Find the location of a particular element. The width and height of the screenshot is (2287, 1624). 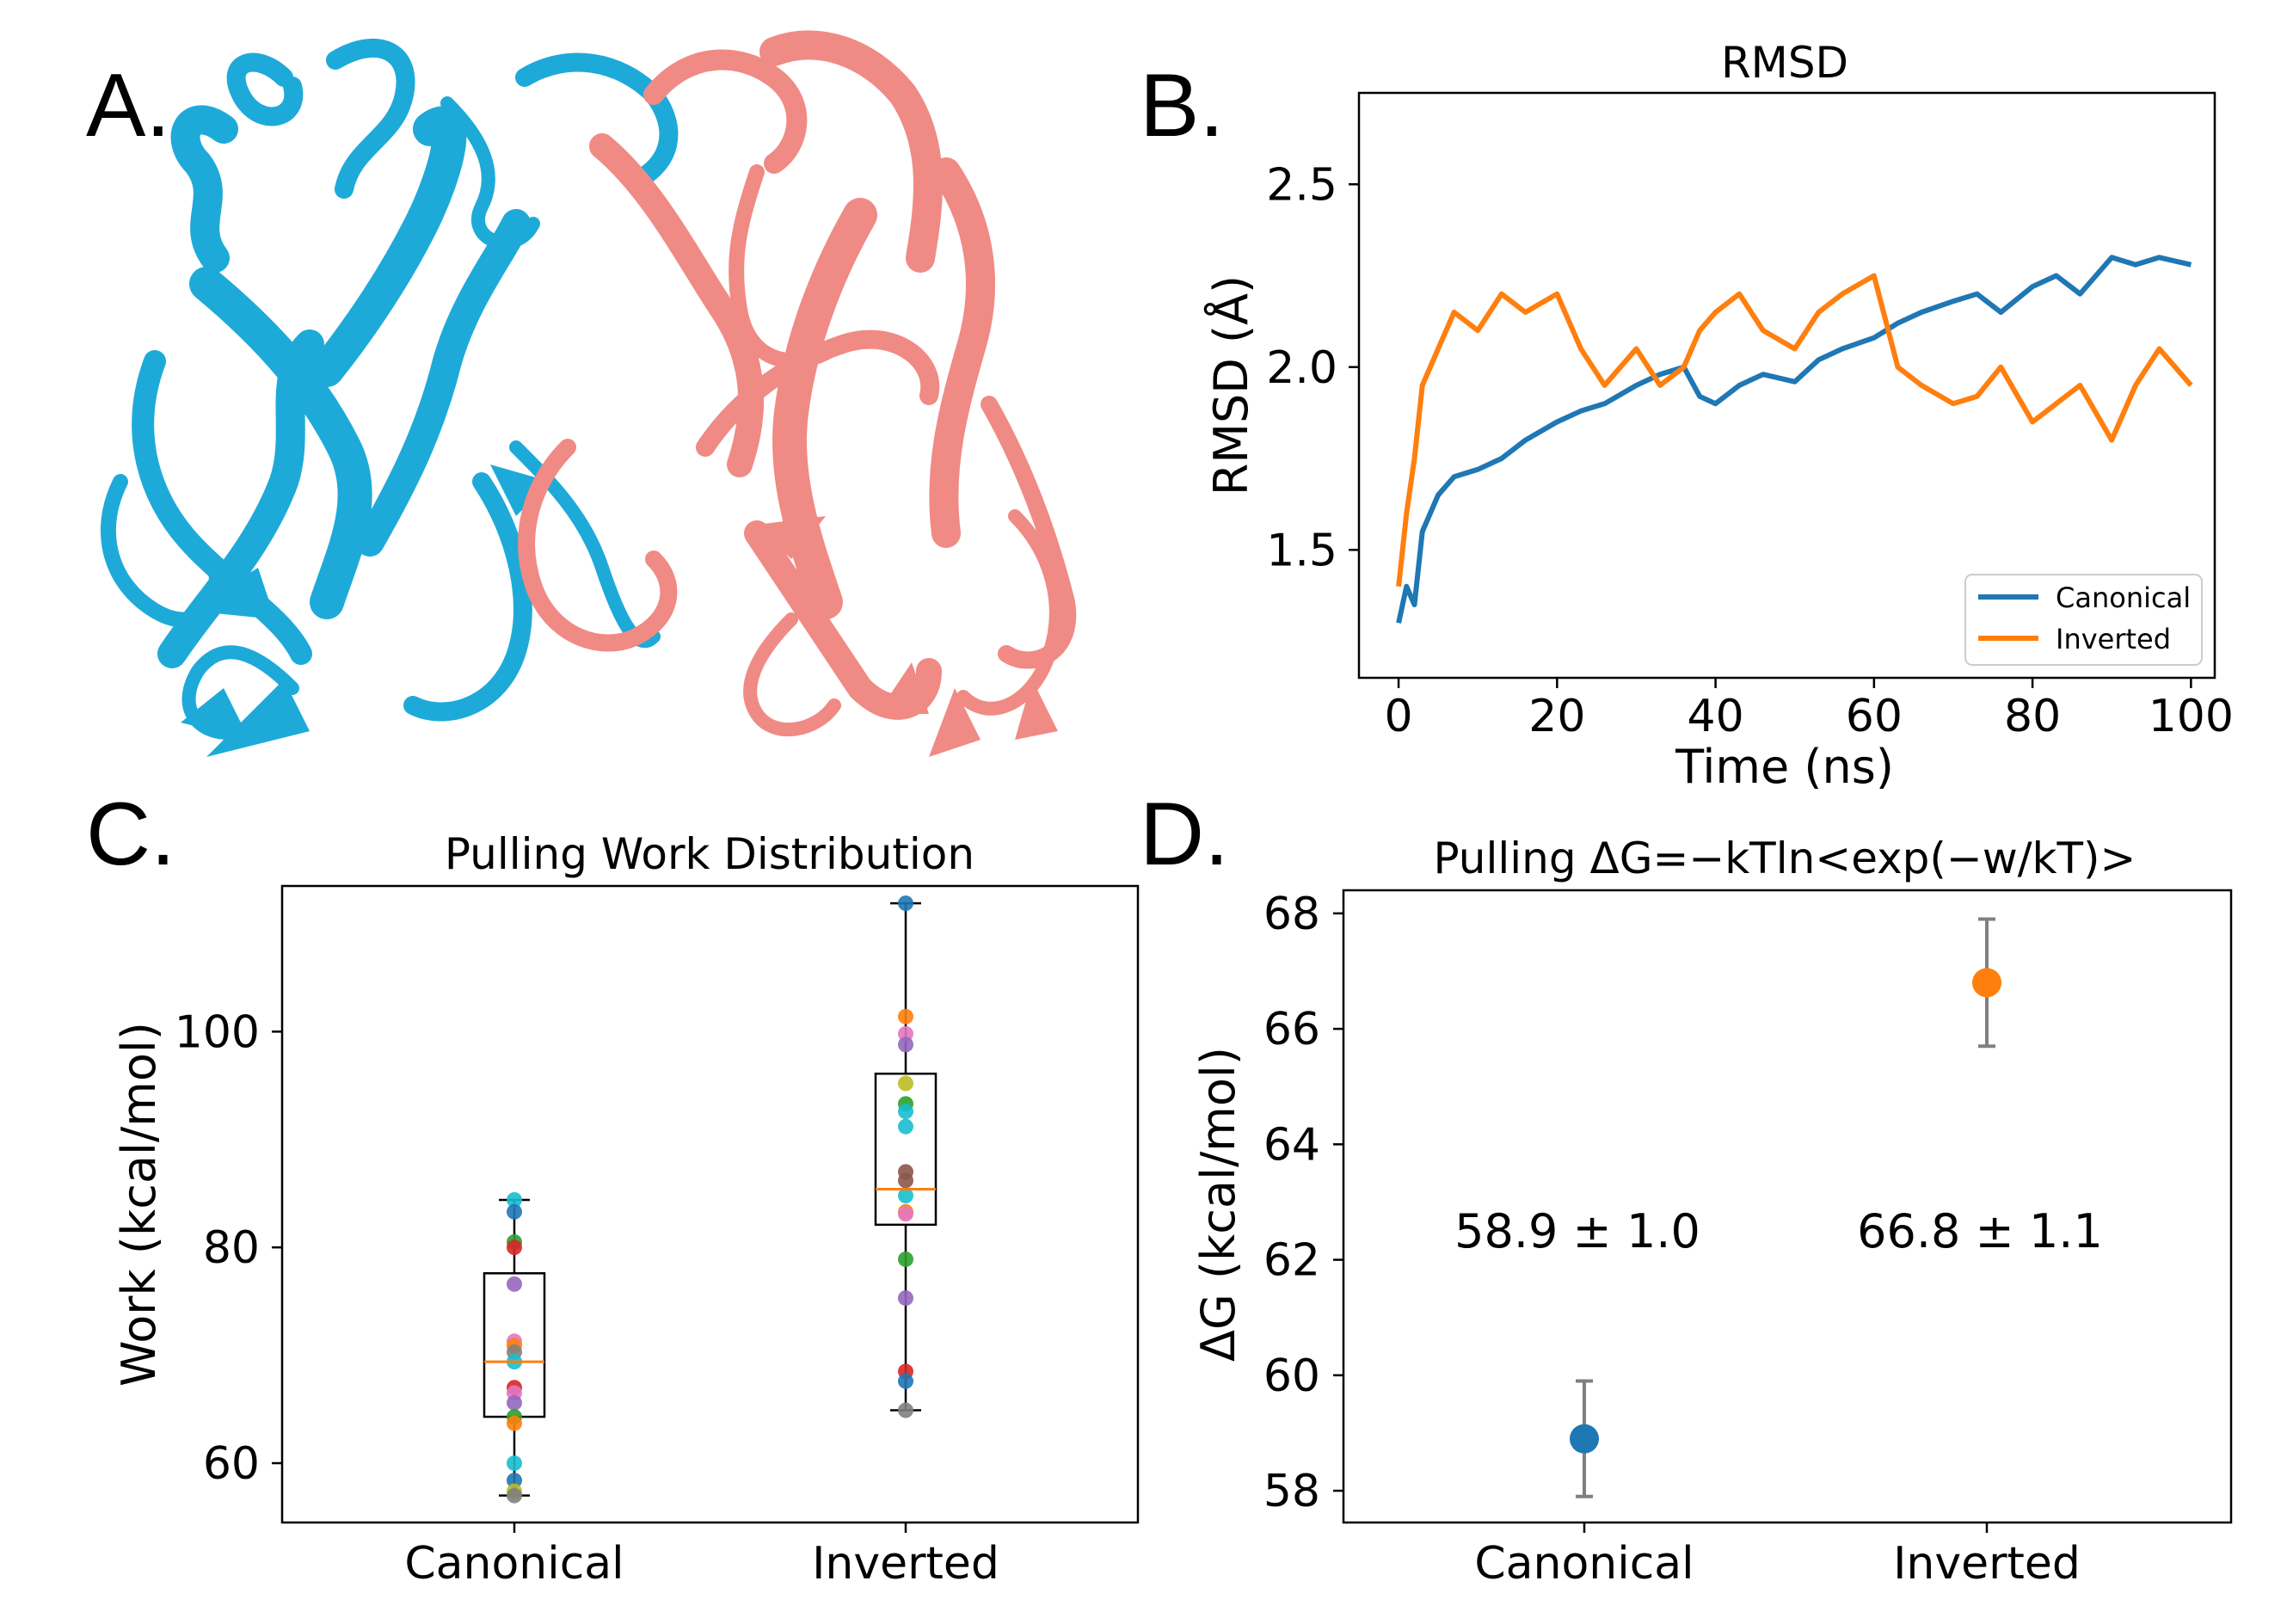

rmsd-chart-title: RMSD is located at coordinates (1784, 63).